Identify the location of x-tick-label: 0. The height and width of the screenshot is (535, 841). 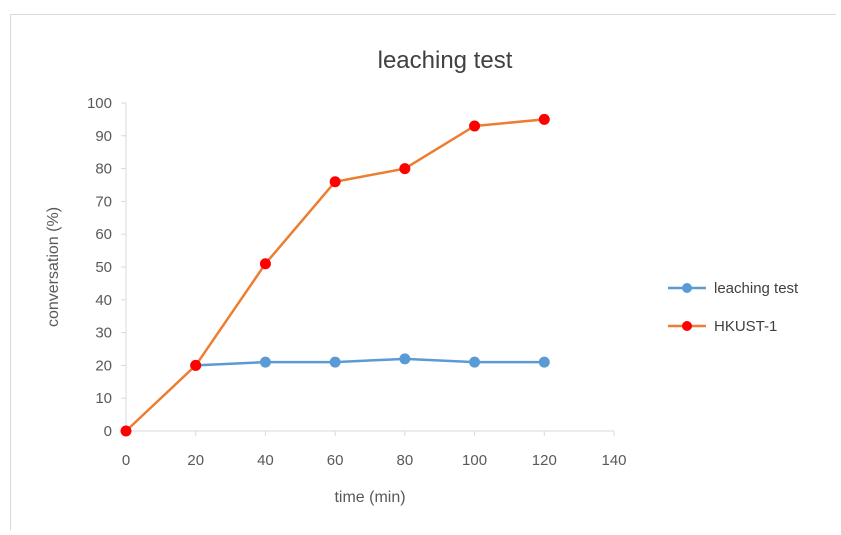
(126, 460).